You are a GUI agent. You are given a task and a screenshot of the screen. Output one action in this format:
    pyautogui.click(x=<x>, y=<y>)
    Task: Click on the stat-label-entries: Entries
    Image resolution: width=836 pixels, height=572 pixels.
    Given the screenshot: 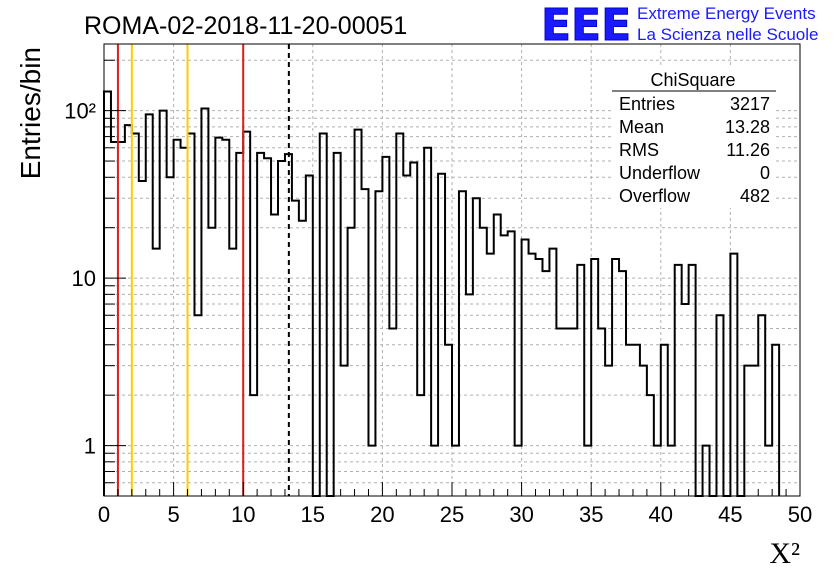 What is the action you would take?
    pyautogui.click(x=647, y=104)
    